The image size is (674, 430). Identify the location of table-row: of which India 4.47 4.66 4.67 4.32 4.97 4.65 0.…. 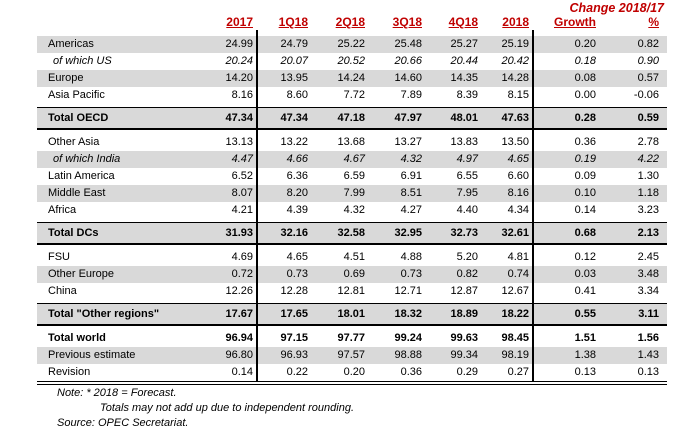
(352, 159).